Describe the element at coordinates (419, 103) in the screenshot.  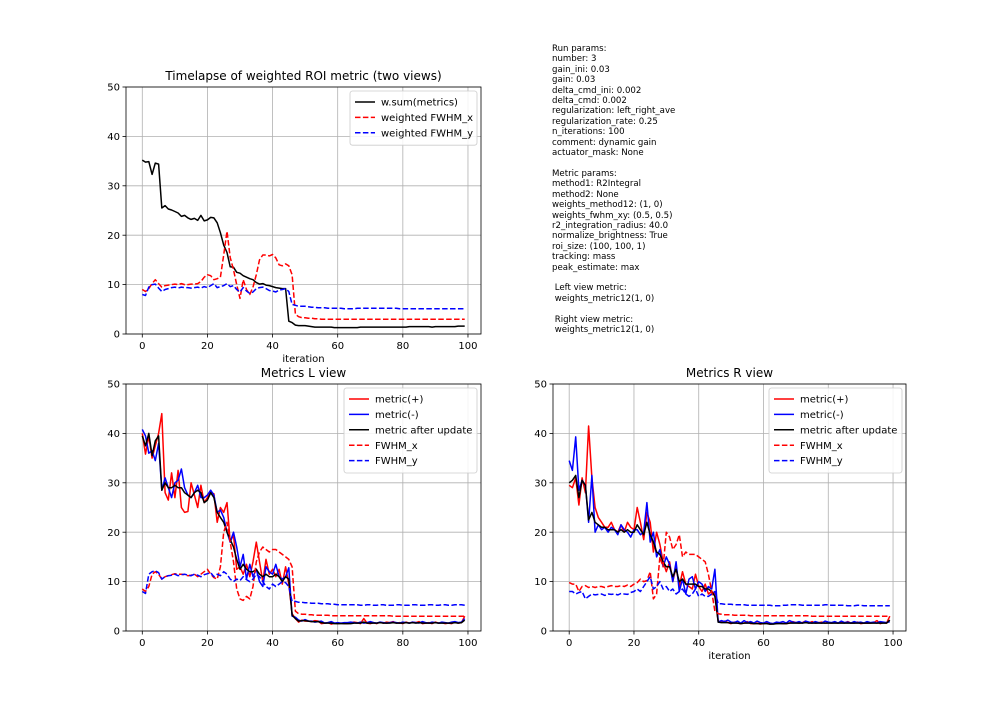
I see `legend-entry: w.sum(metrics)` at that location.